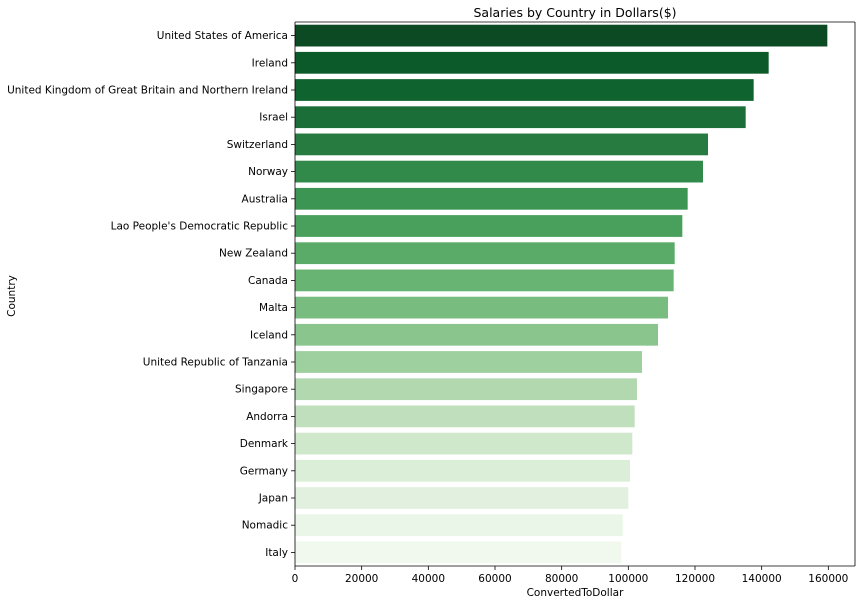 The image size is (860, 608). Describe the element at coordinates (295, 579) in the screenshot. I see `x-tick-label: 0` at that location.